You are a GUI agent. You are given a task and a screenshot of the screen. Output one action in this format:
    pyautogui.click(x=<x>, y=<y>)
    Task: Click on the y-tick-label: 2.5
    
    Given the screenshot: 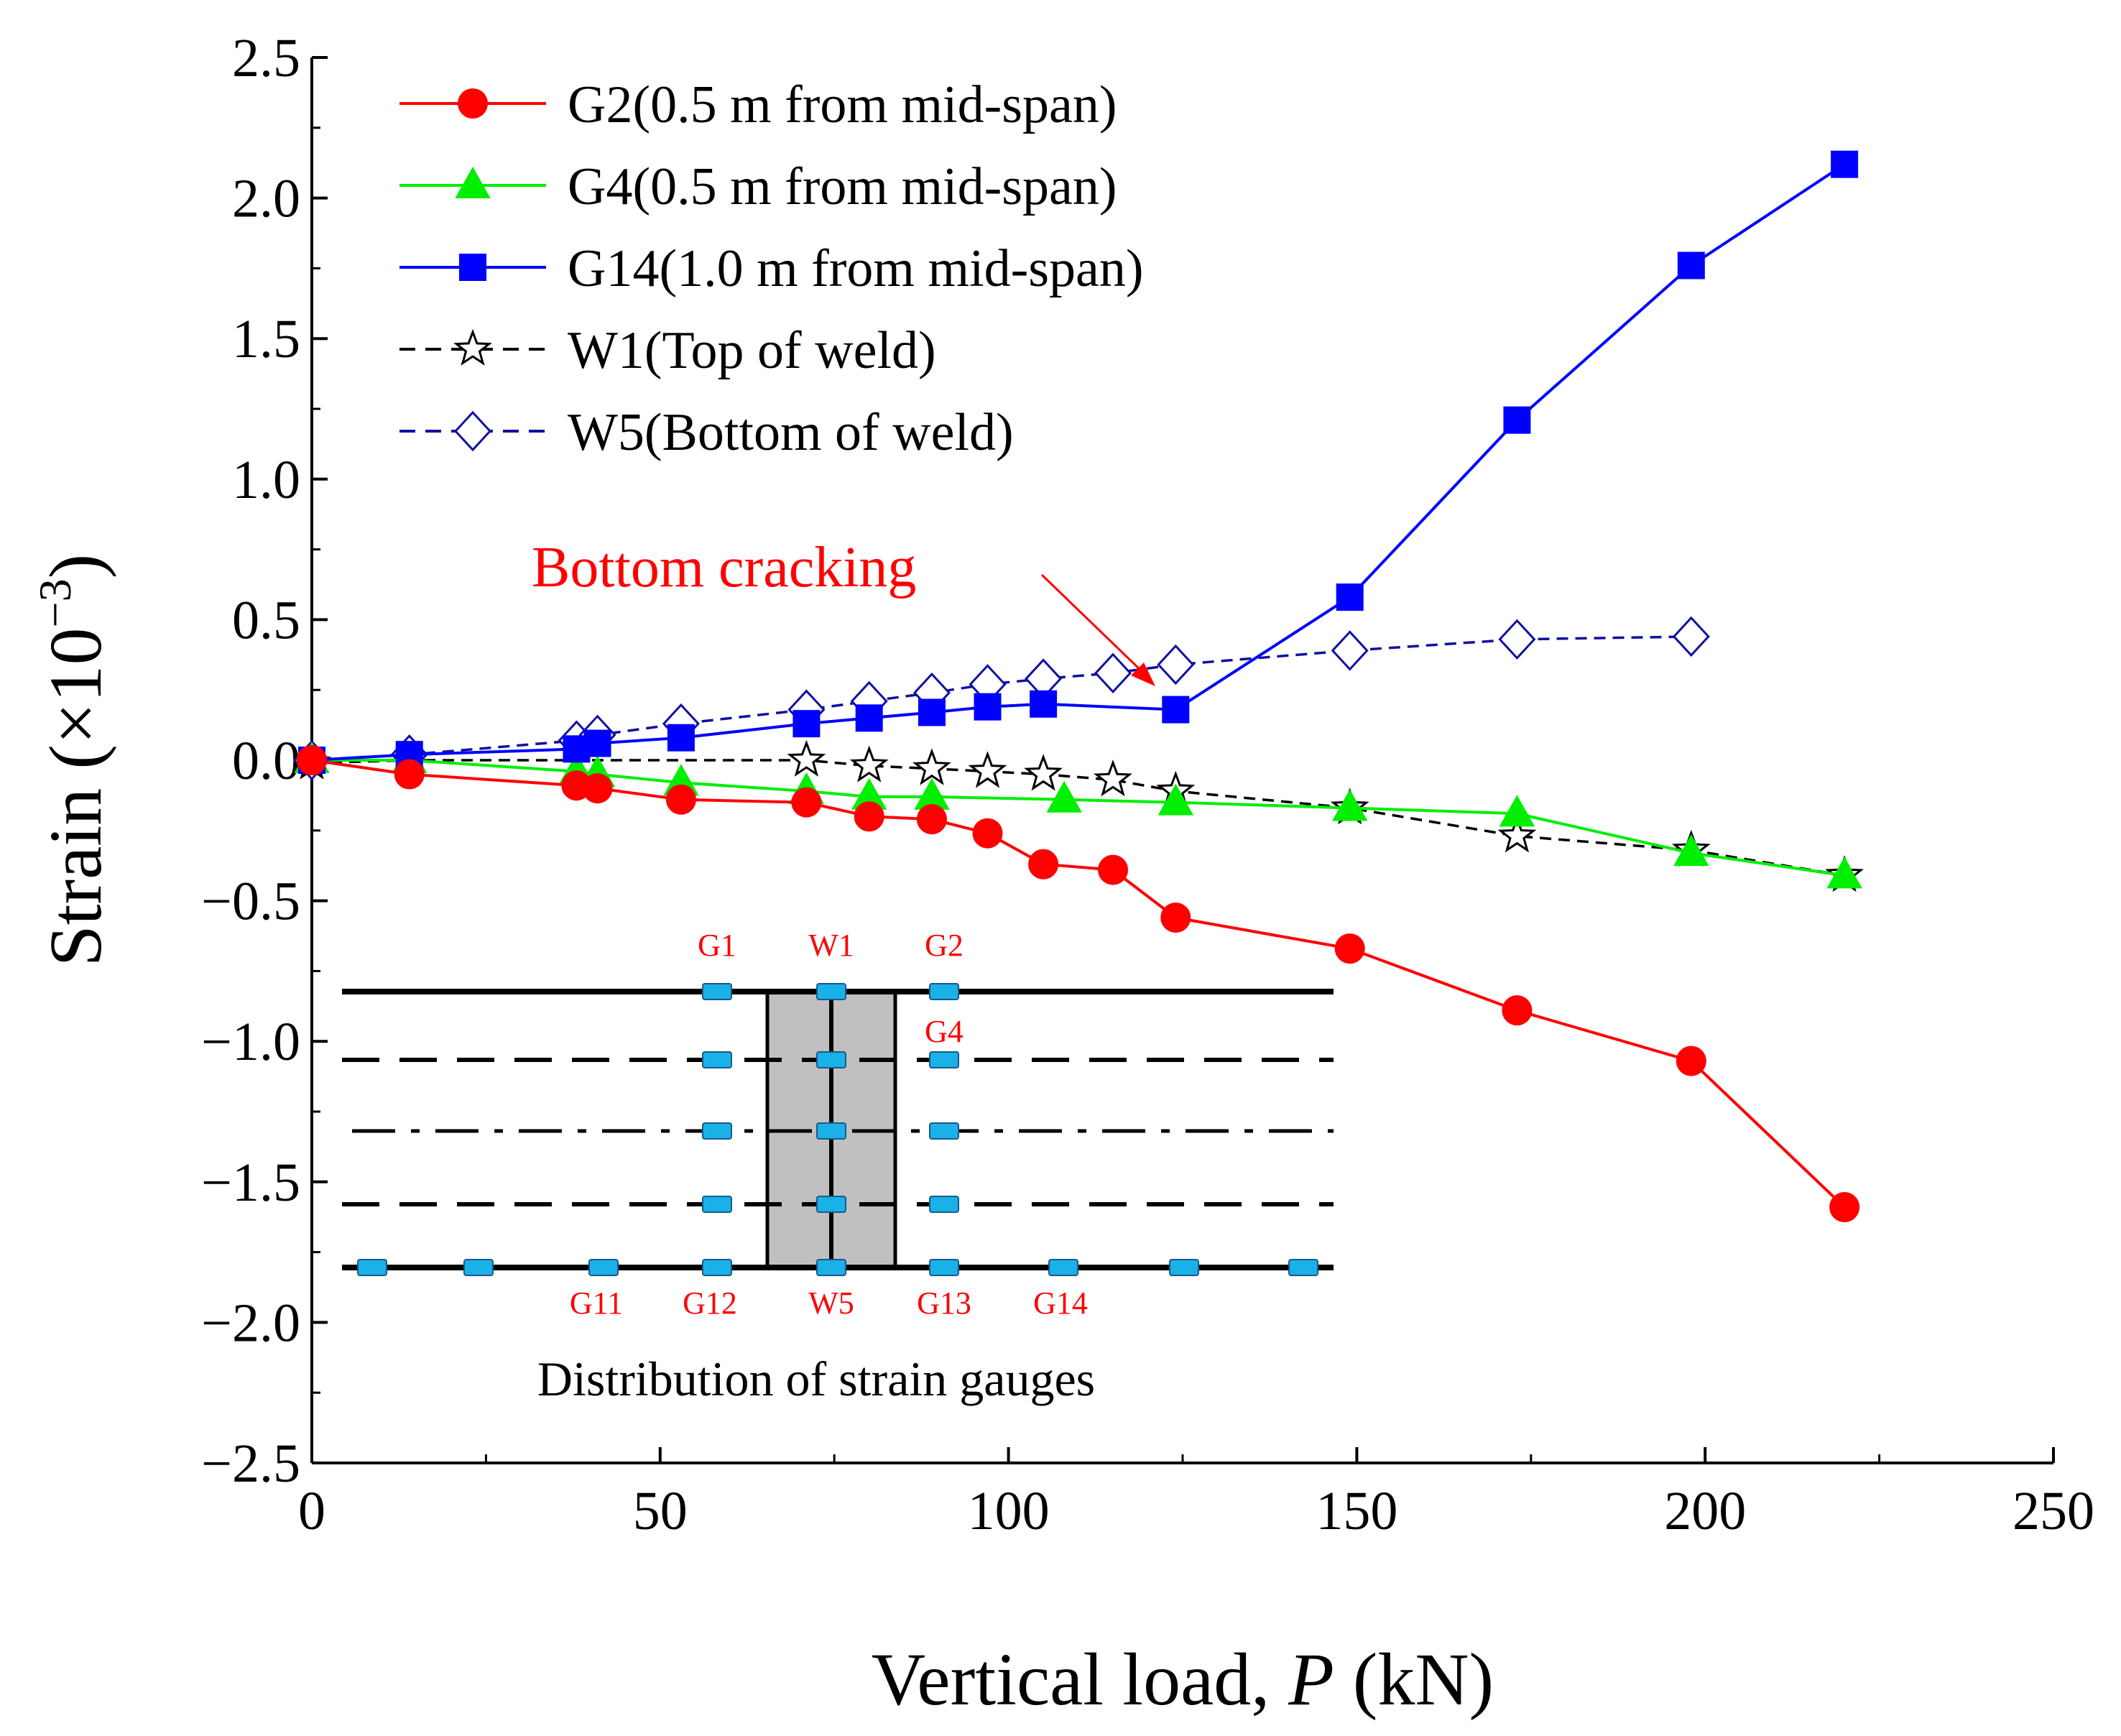 What is the action you would take?
    pyautogui.click(x=266, y=58)
    